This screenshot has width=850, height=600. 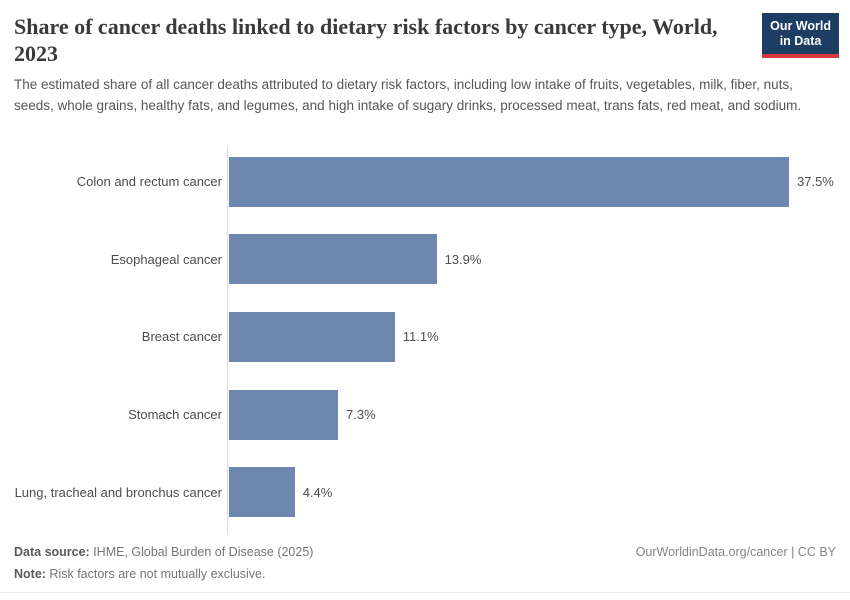 I want to click on note-value: Risk factors are not mutually exclusive., so click(x=155, y=573).